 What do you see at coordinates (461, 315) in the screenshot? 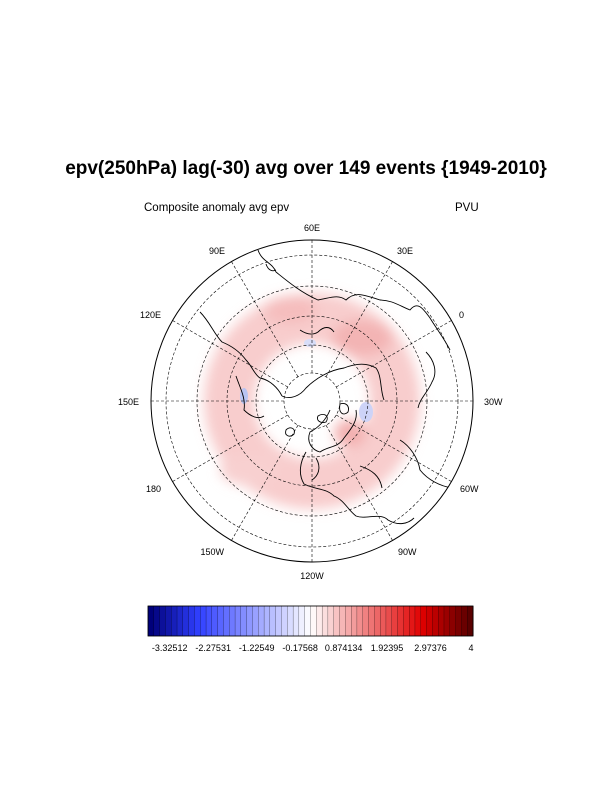
I see `lon-label-0: 0` at bounding box center [461, 315].